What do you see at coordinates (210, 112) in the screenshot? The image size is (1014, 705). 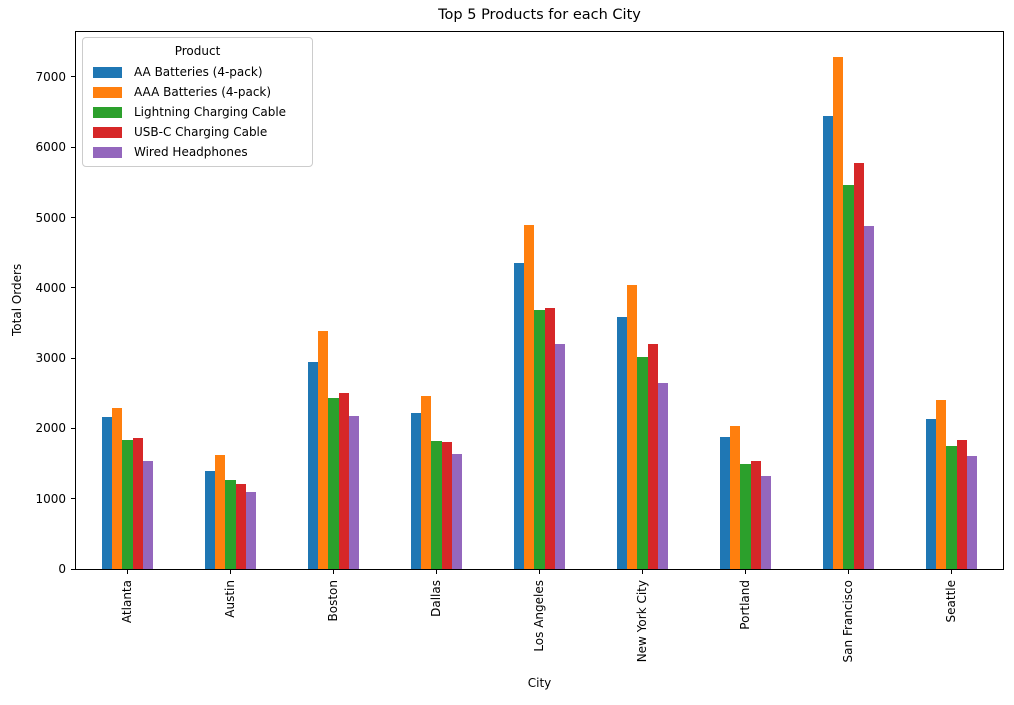 I see `legend-item-label: Lightning Charging Cable` at bounding box center [210, 112].